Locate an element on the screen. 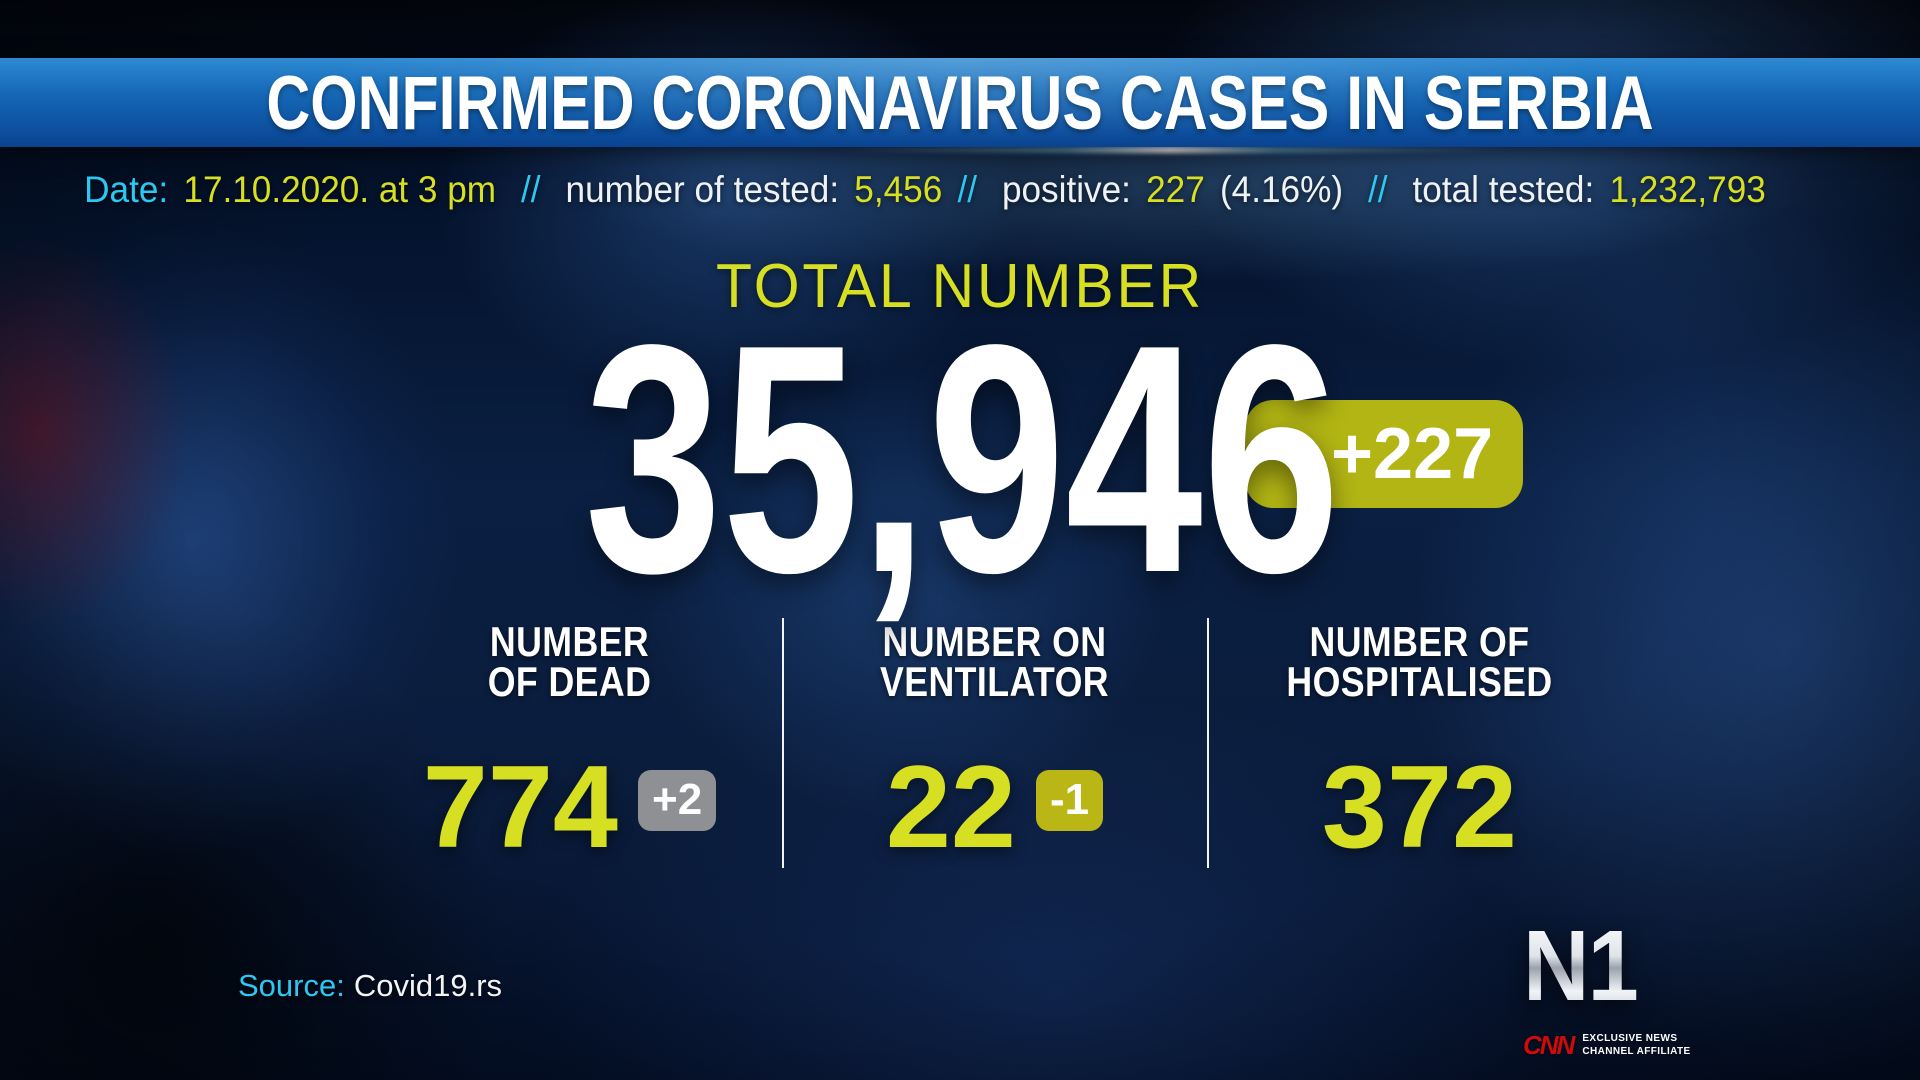  date-label: Date: is located at coordinates (126, 189).